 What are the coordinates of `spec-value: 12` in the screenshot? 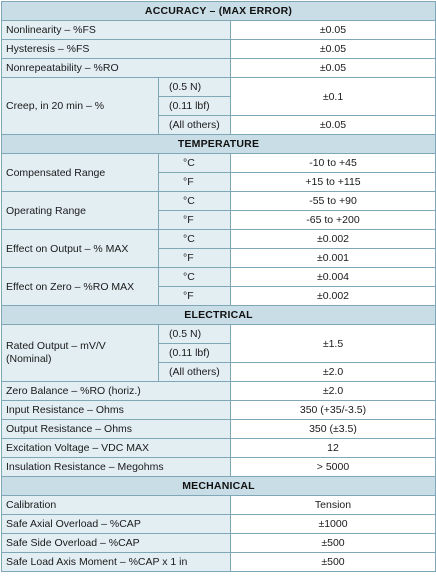 It's located at (333, 448).